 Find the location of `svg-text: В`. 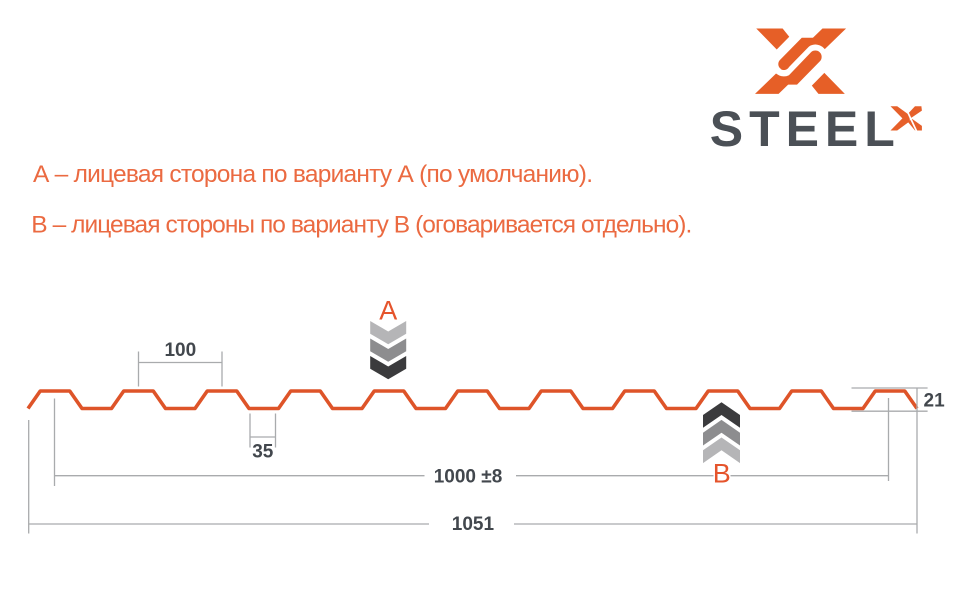

svg-text: В is located at coordinates (722, 473).